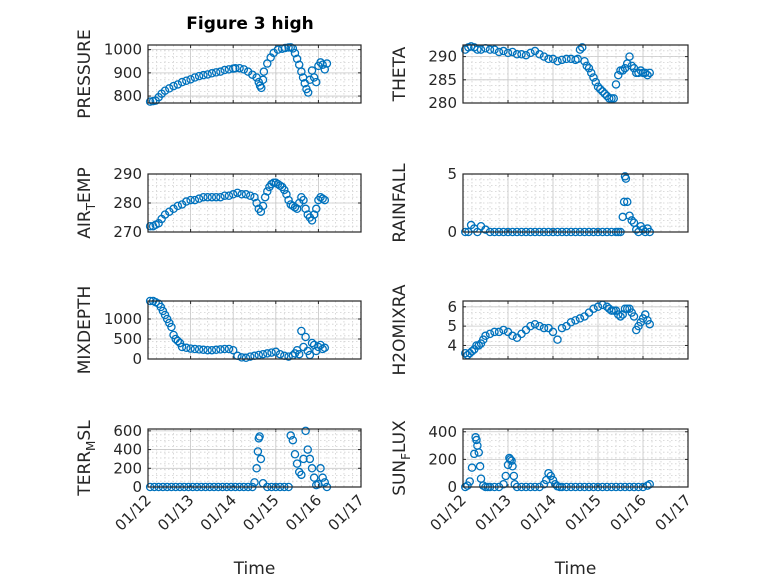 The width and height of the screenshot is (778, 583). I want to click on y-tick-label: 600, so click(127, 431).